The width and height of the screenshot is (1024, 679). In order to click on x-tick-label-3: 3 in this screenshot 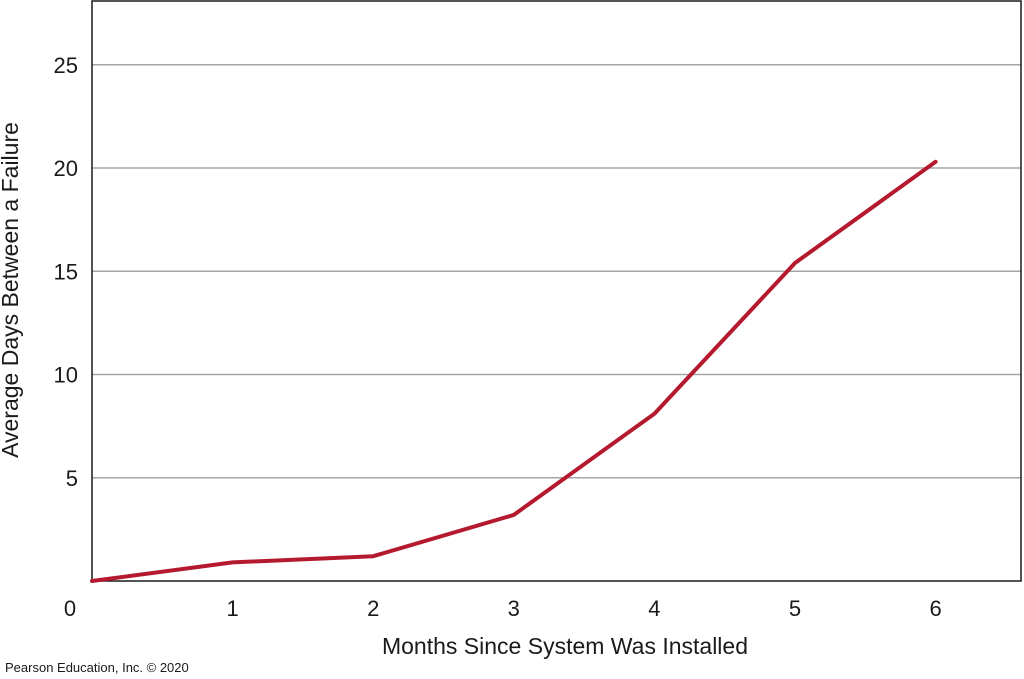, I will do `click(514, 608)`.